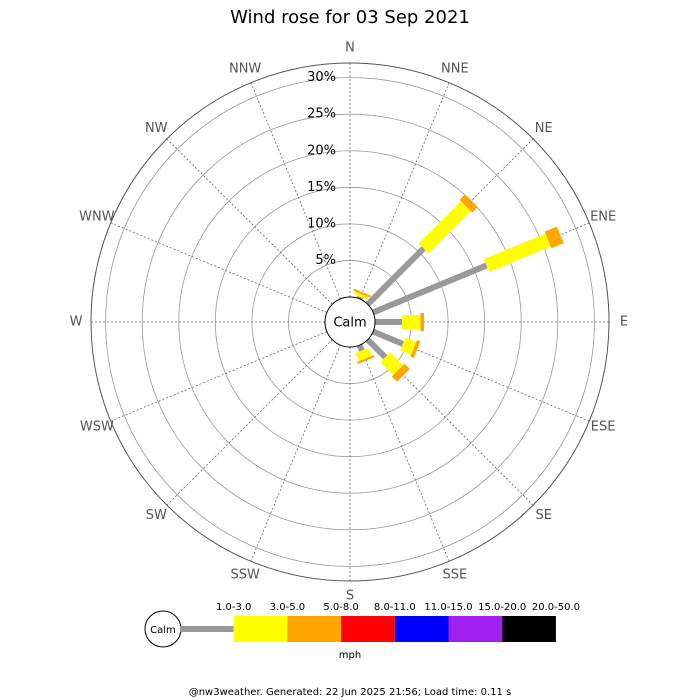 The image size is (700, 700). Describe the element at coordinates (76, 322) in the screenshot. I see `direction-label: W` at that location.